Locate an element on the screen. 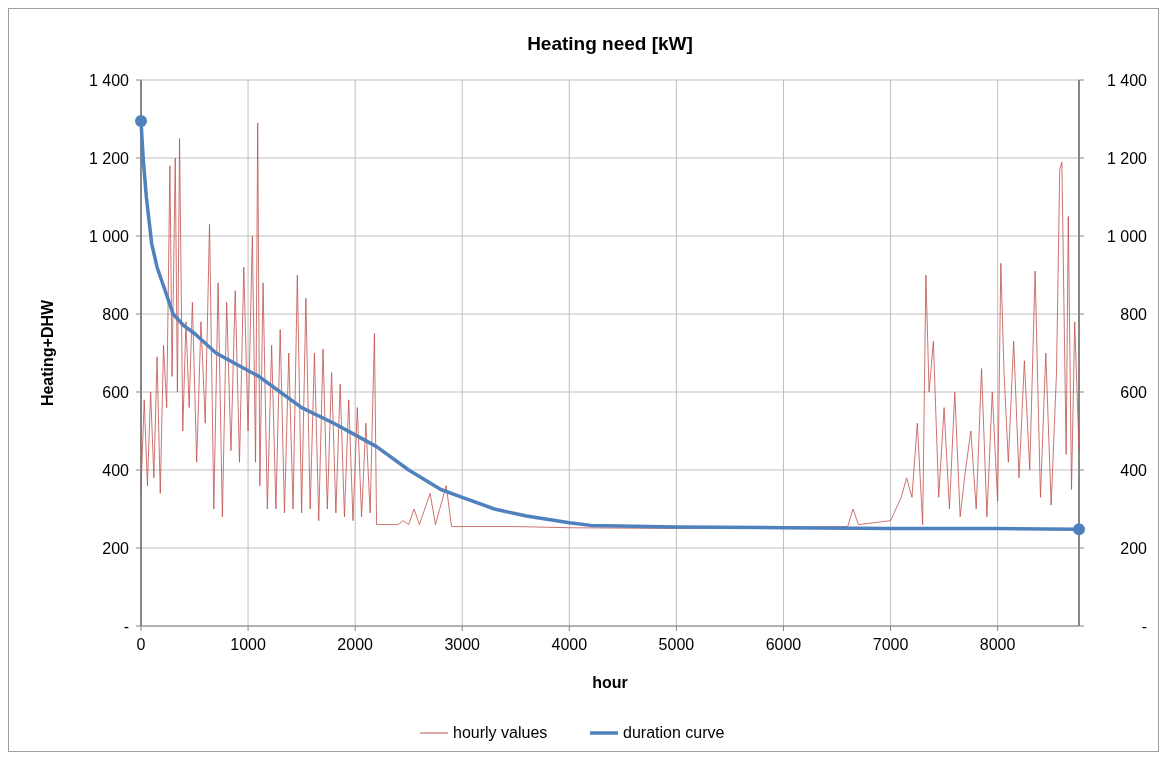  x-tick-label: 7000 is located at coordinates (890, 644).